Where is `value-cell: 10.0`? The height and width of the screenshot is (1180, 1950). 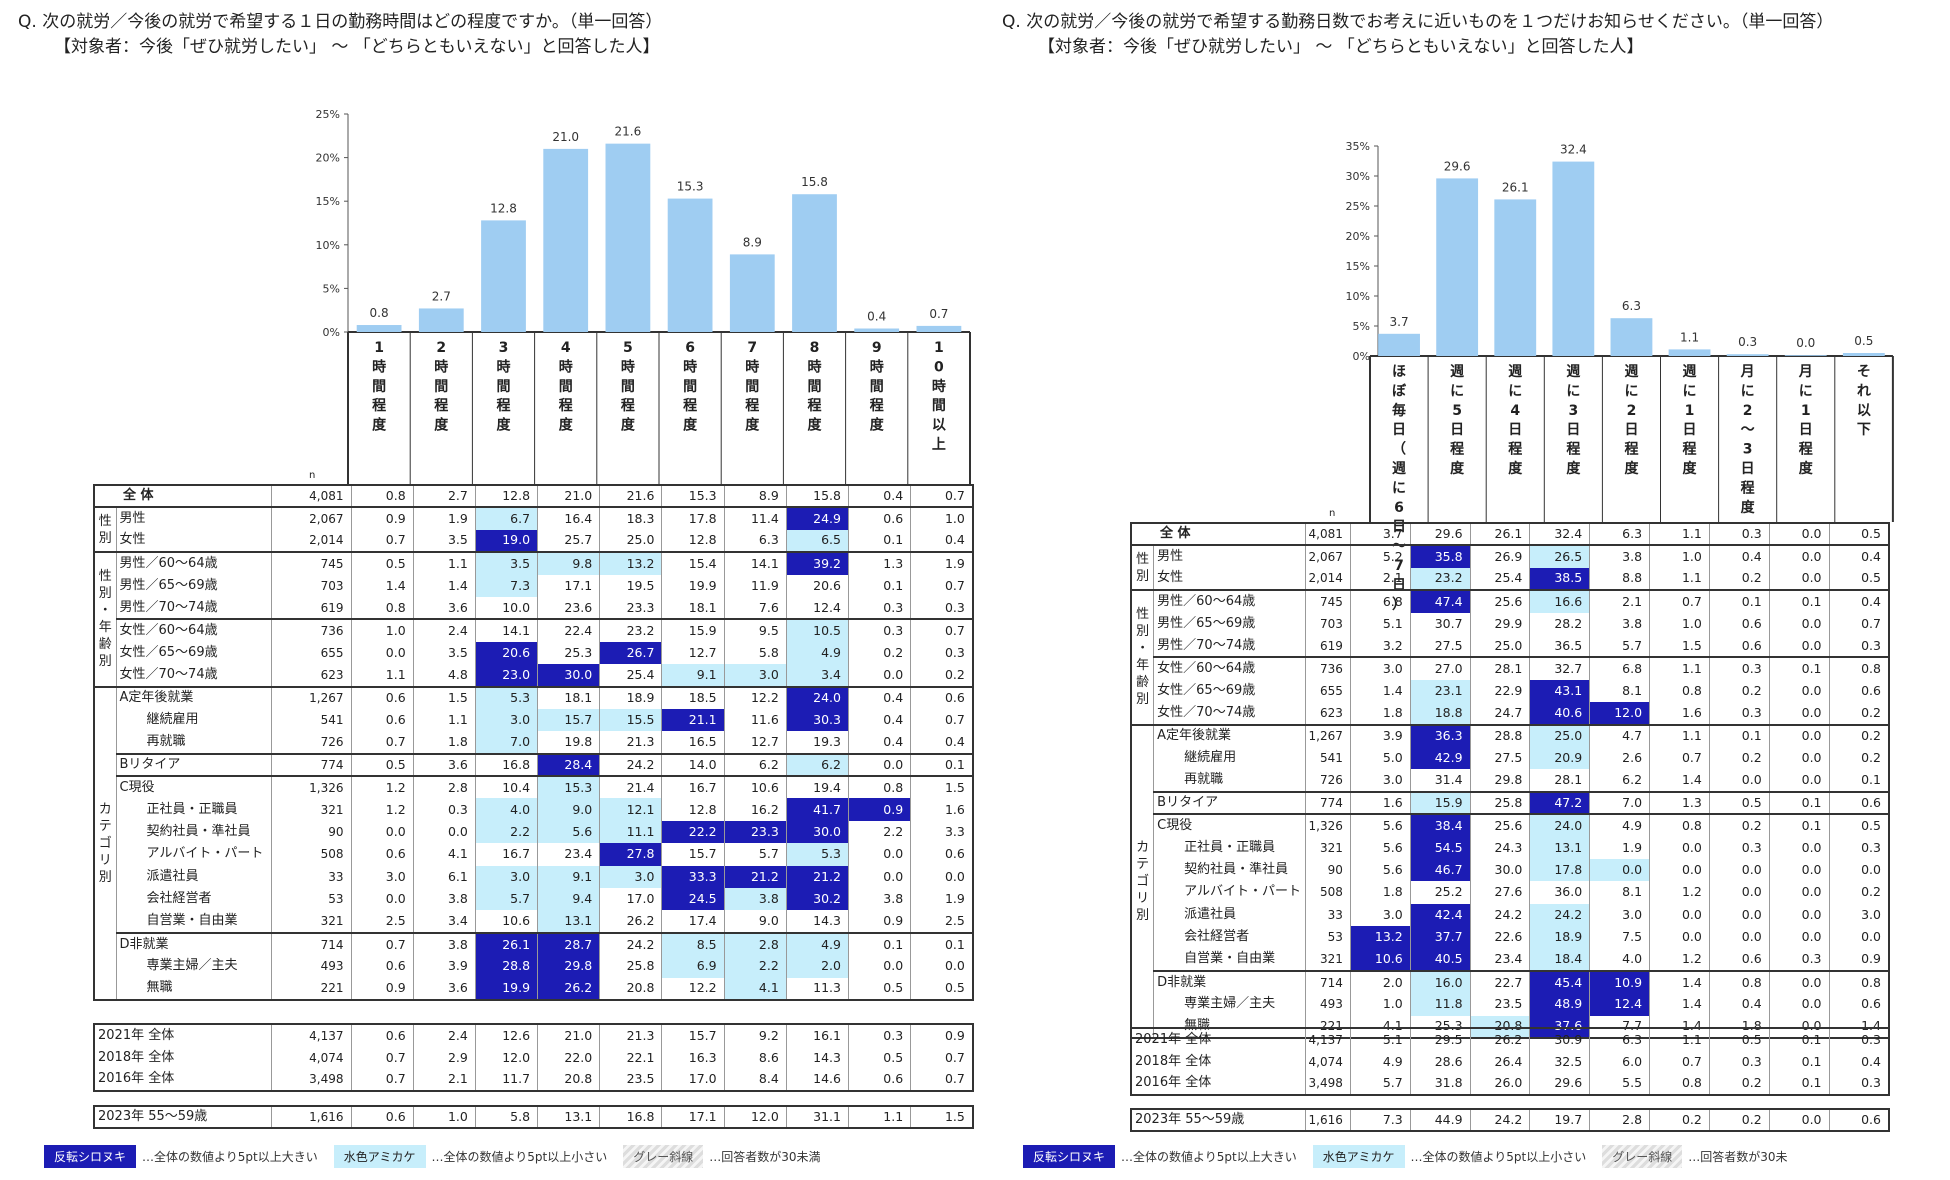
value-cell: 10.0 is located at coordinates (506, 608).